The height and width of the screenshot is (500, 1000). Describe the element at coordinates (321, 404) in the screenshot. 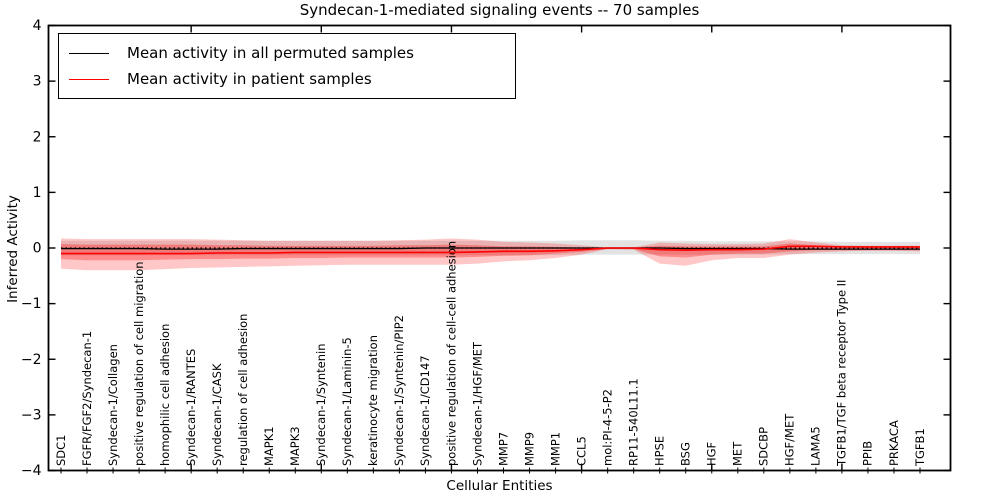

I see `x-tick-label: Syndecan-1/Syntenin` at that location.